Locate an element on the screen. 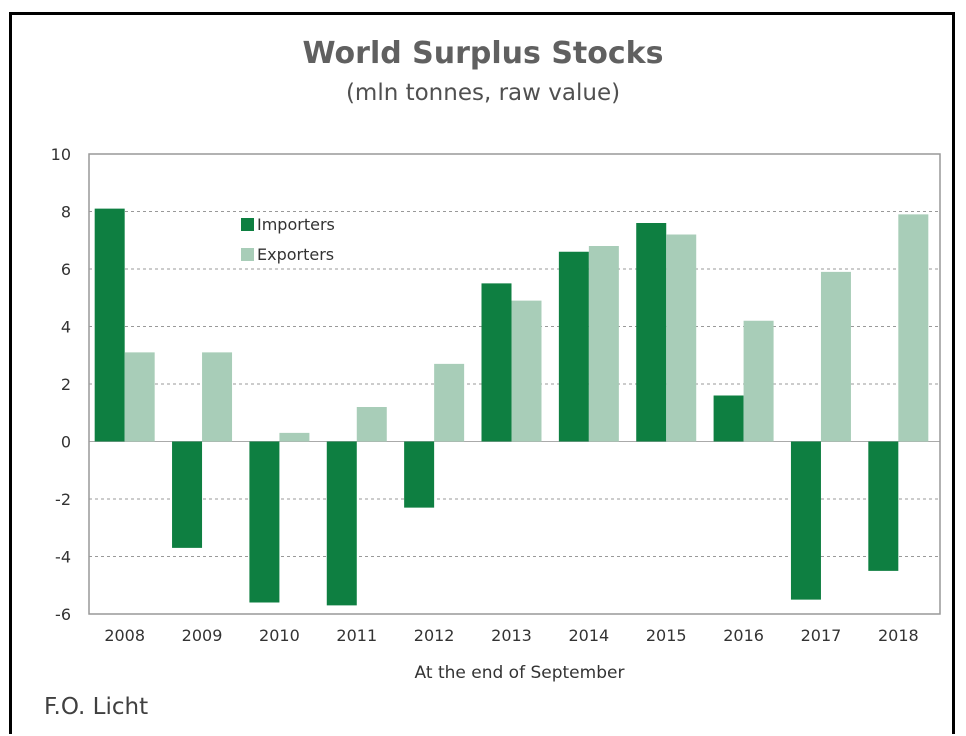 The width and height of the screenshot is (966, 736). bar-exporters-2009 is located at coordinates (217, 397).